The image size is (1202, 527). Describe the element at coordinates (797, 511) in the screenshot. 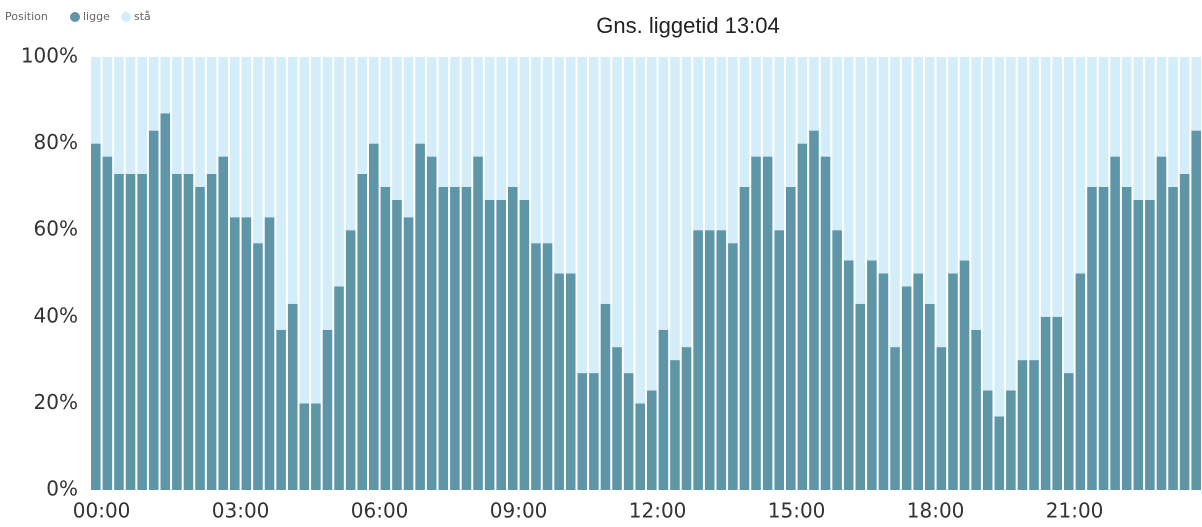

I see `x-tick-label: 15:00` at that location.